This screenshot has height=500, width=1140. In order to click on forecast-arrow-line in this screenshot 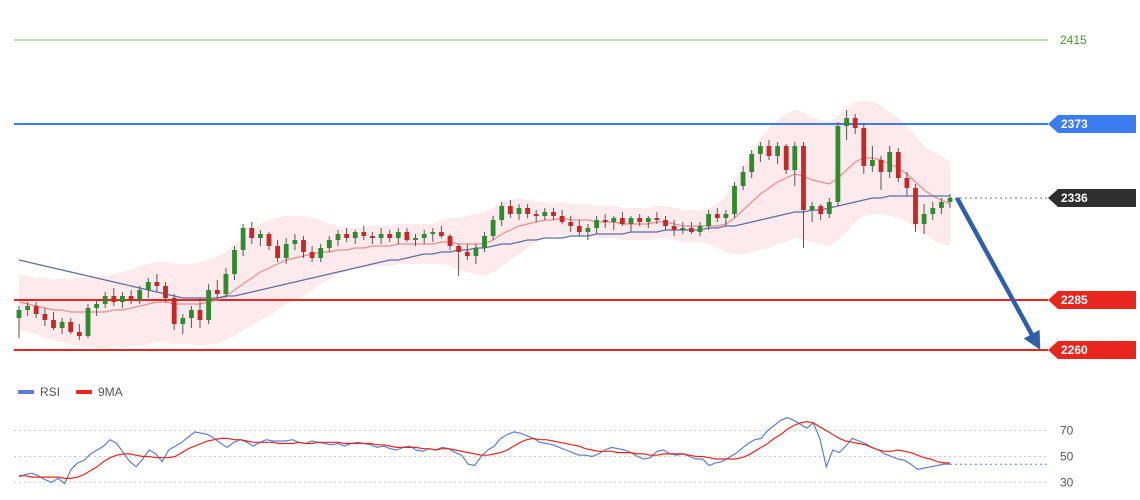, I will do `click(998, 273)`.